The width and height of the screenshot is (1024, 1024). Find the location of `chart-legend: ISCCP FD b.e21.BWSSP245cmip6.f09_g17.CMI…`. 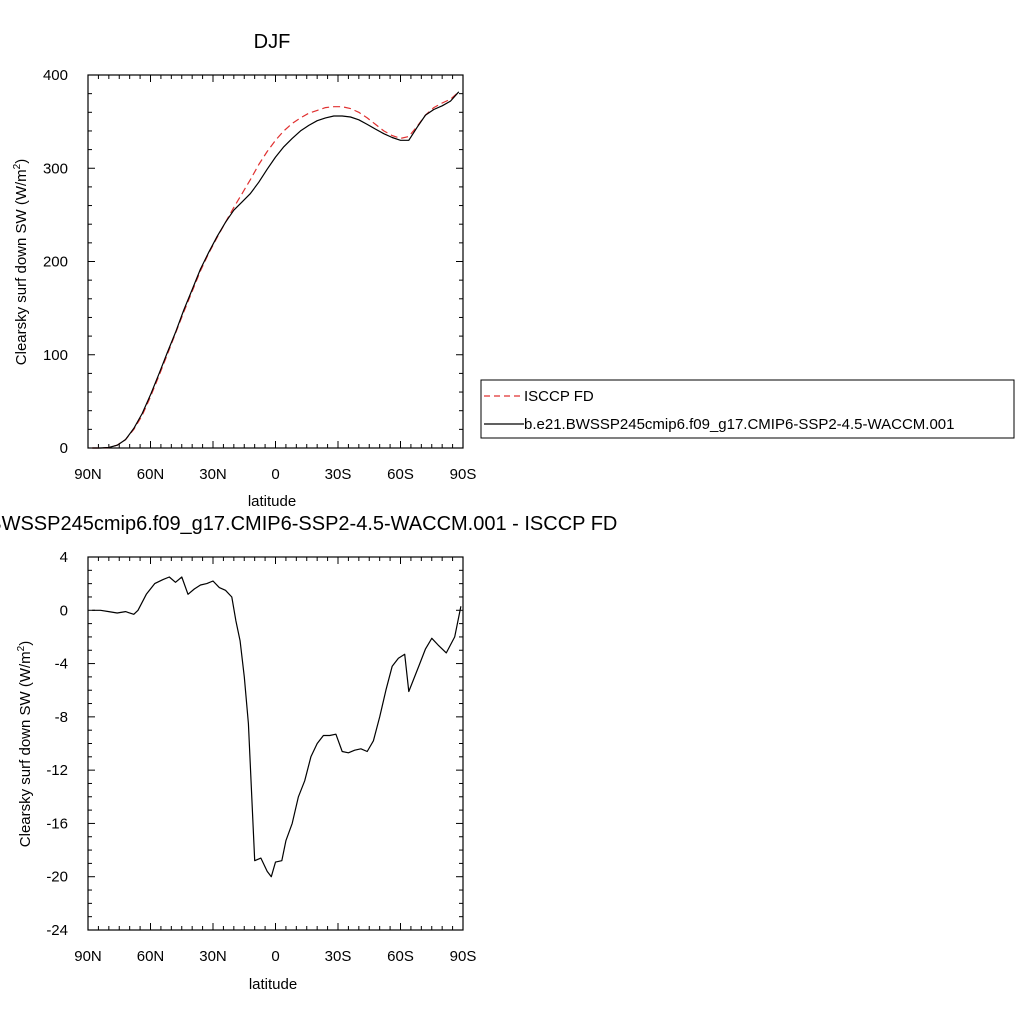

chart-legend: ISCCP FD b.e21.BWSSP245cmip6.f09_g17.CMI… is located at coordinates (747, 409).